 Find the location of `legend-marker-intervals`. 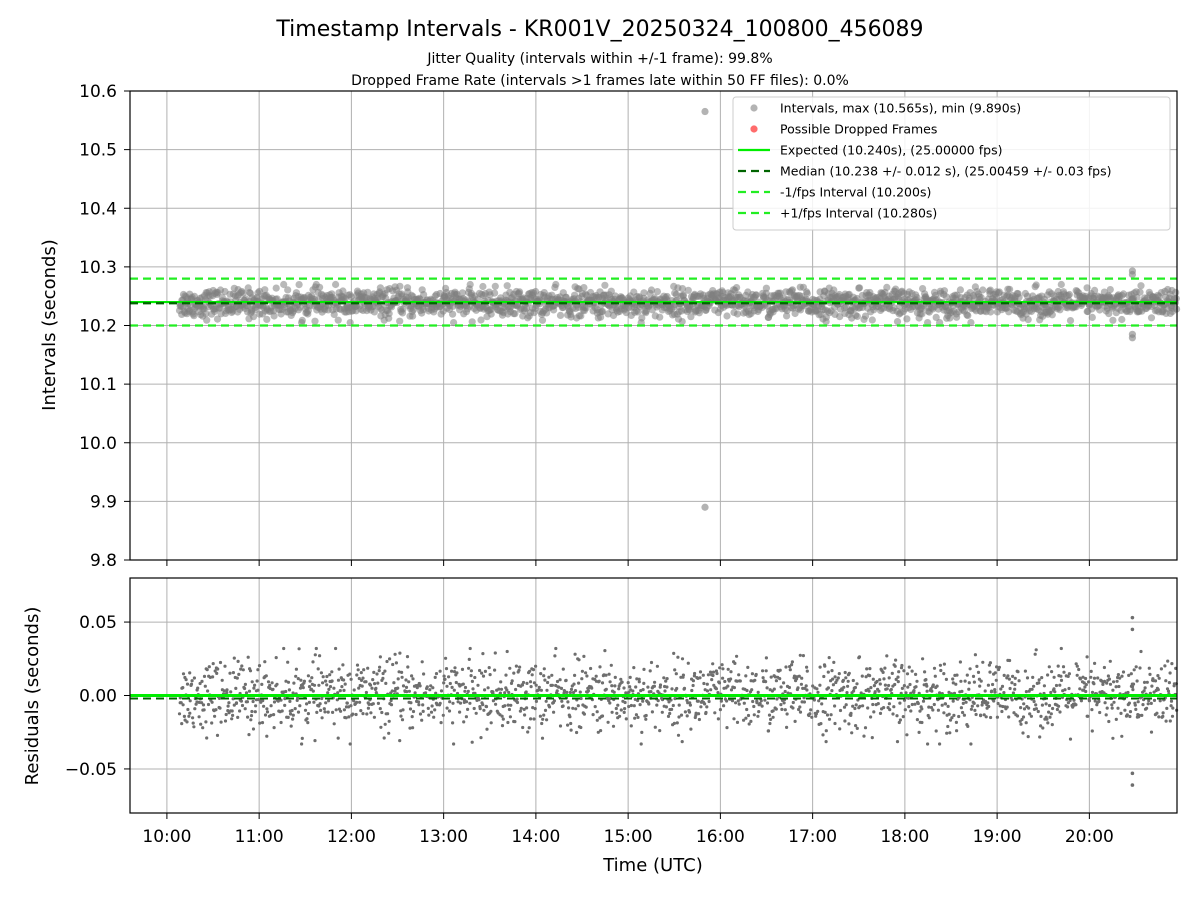

legend-marker-intervals is located at coordinates (754, 108).